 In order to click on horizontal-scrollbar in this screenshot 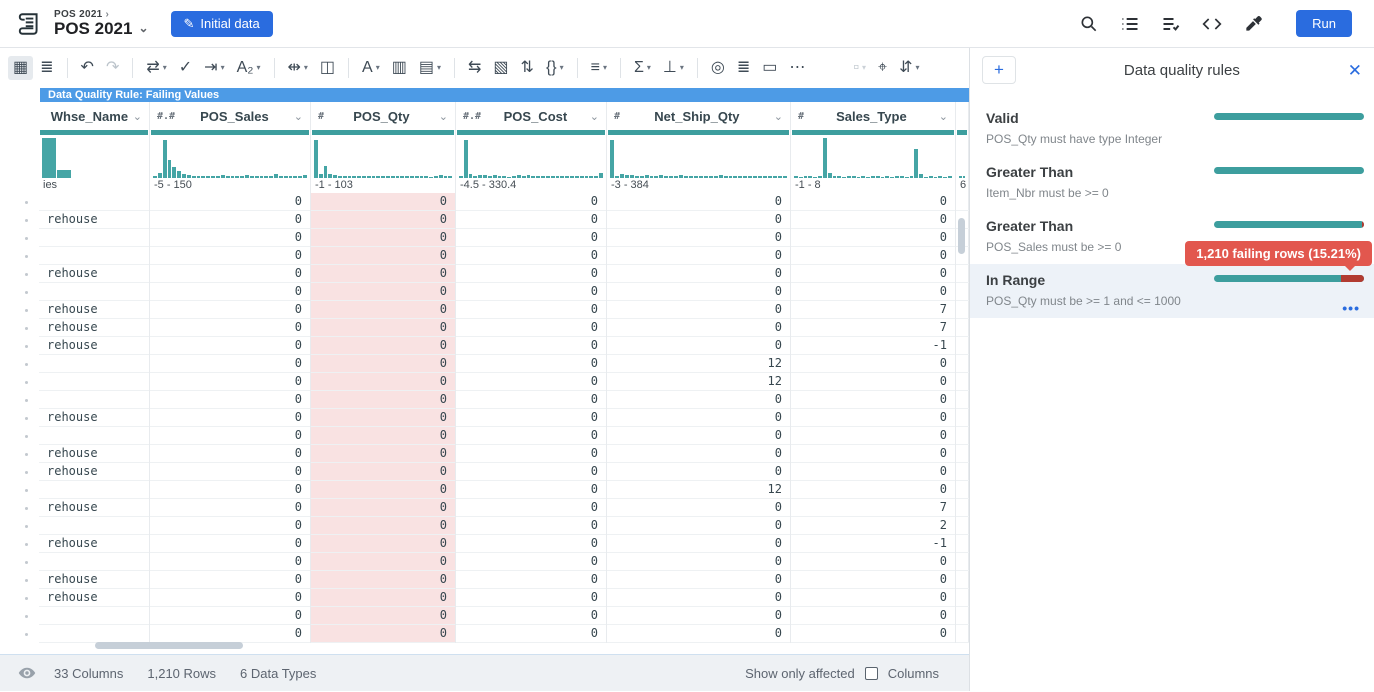, I will do `click(169, 645)`.